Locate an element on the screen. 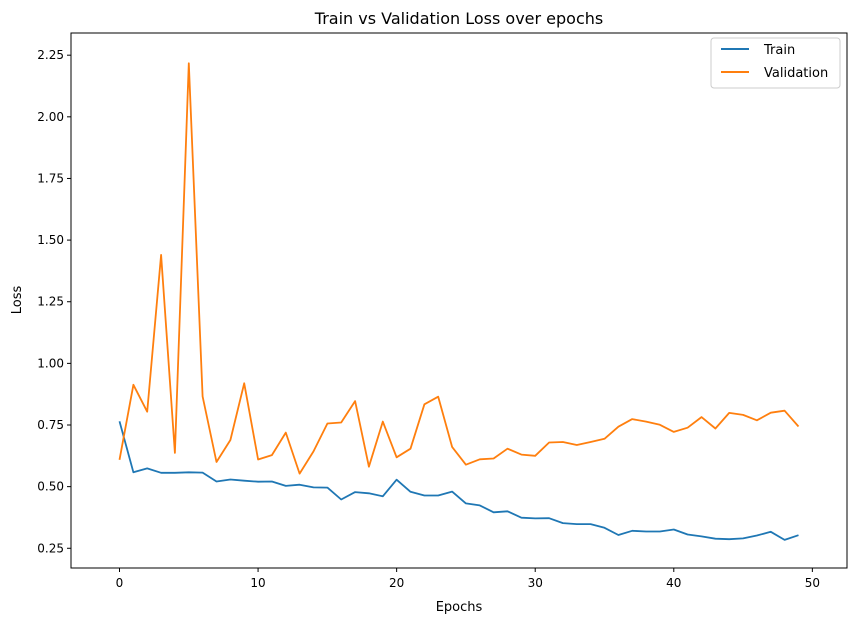 The width and height of the screenshot is (855, 624). y-tick-label: 0.25 is located at coordinates (50, 548).